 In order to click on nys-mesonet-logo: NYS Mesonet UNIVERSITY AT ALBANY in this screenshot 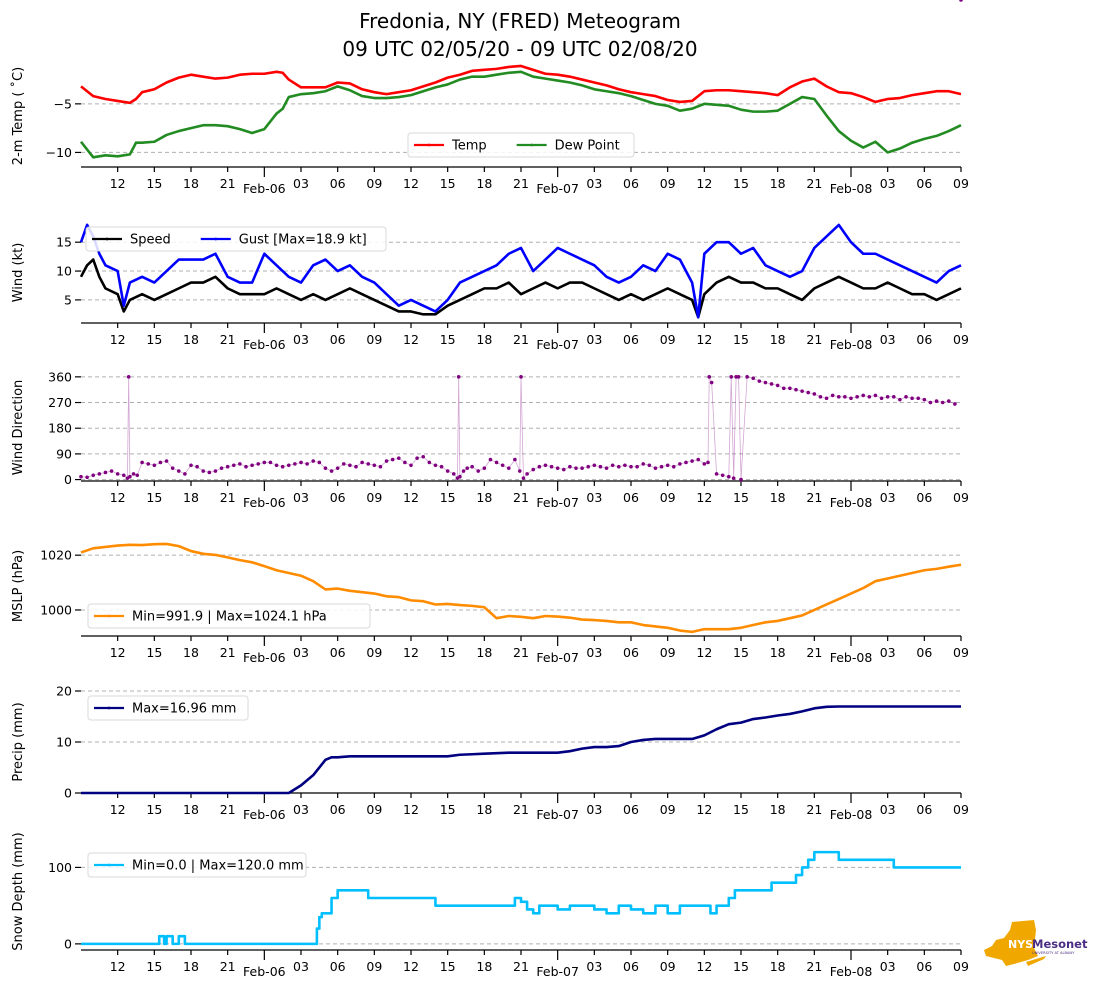, I will do `click(1036, 943)`.